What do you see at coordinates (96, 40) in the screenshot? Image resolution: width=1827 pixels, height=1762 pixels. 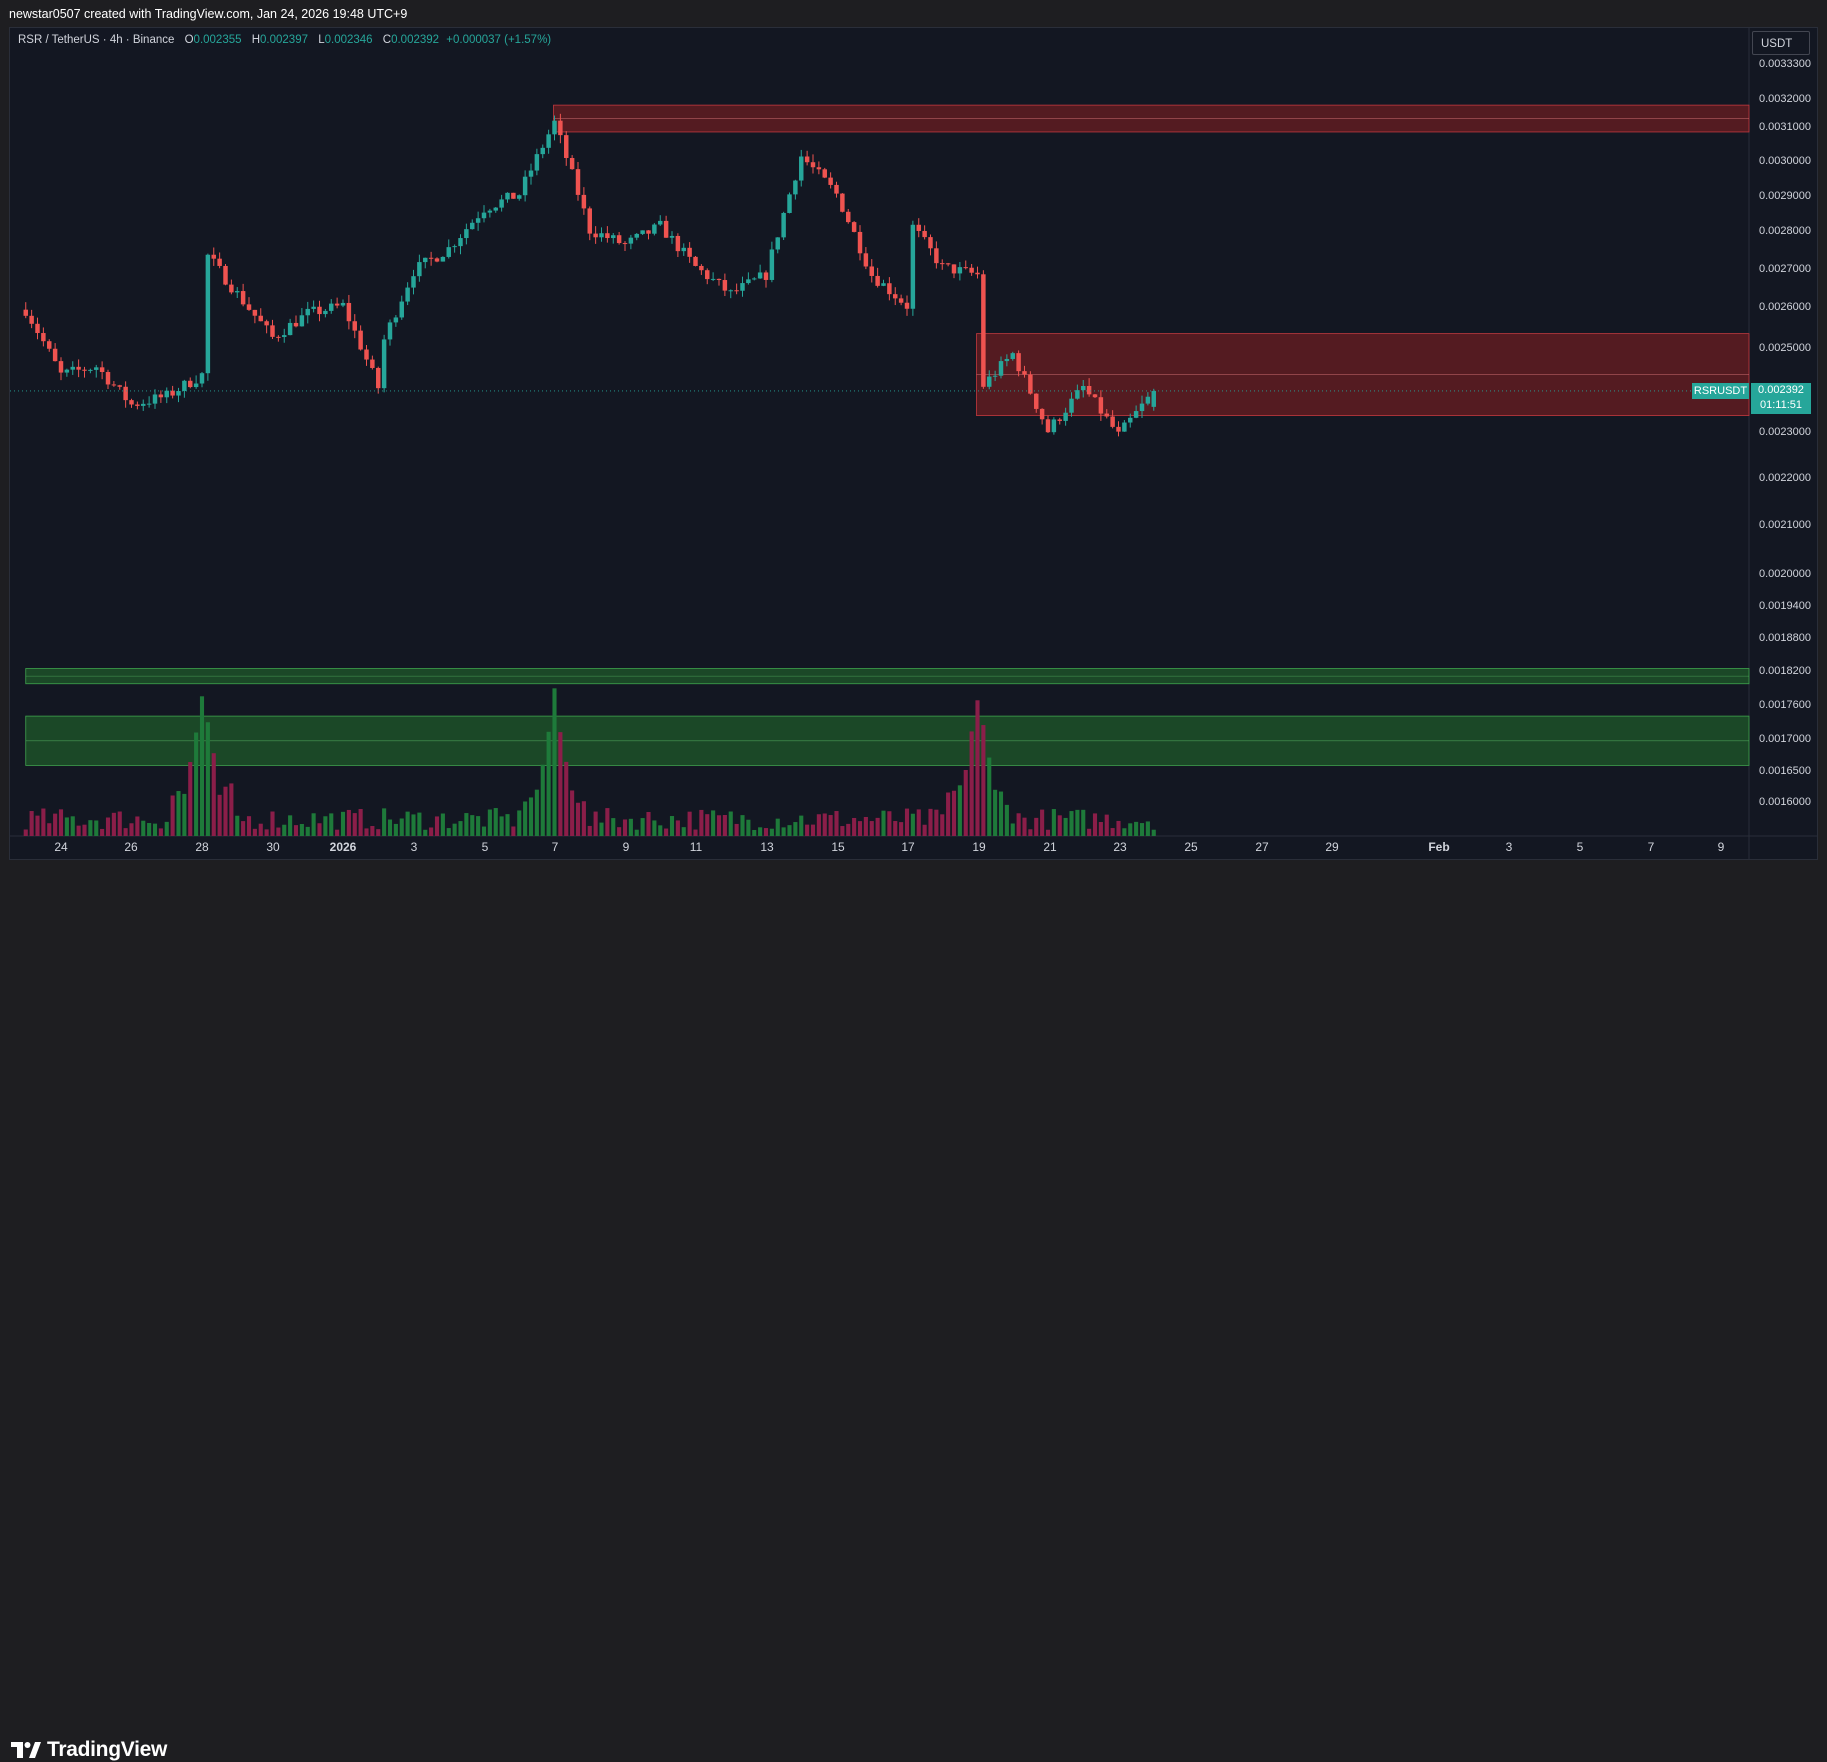 I see `symbol-title: RSR / TetherUS · 4h · Binance` at bounding box center [96, 40].